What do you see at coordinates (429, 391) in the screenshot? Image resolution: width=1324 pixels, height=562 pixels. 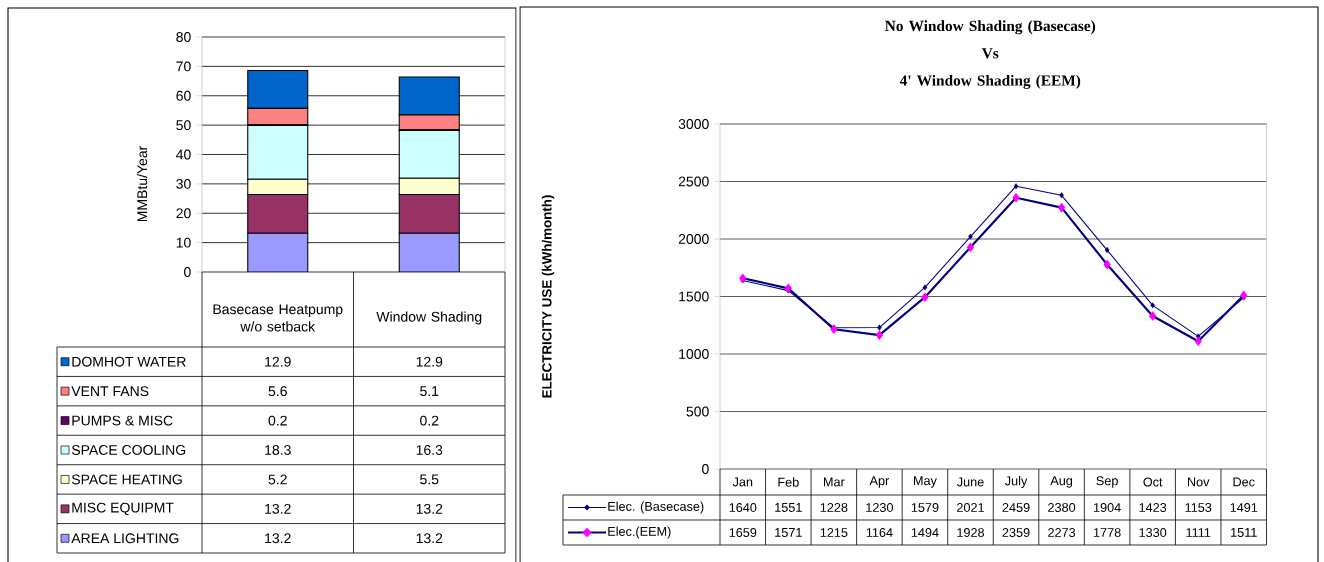 I see `data-label: 5.1` at bounding box center [429, 391].